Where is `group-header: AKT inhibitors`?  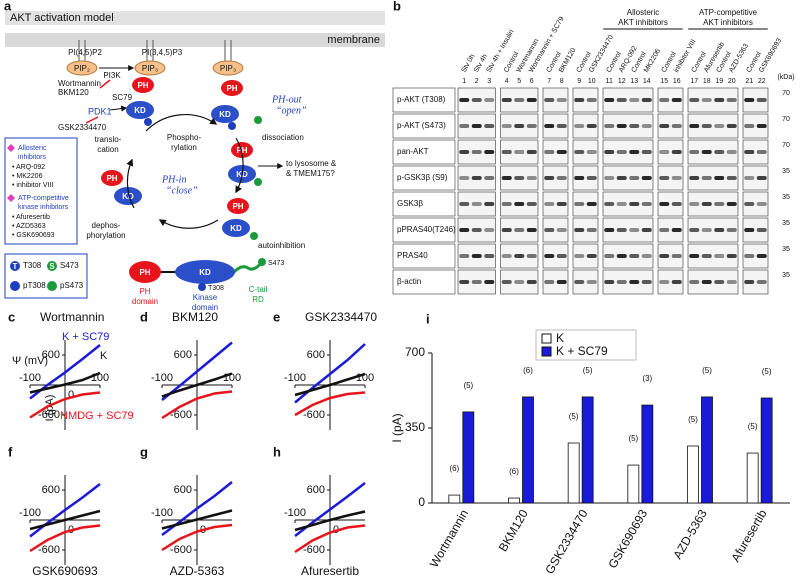
group-header: AKT inhibitors is located at coordinates (643, 22).